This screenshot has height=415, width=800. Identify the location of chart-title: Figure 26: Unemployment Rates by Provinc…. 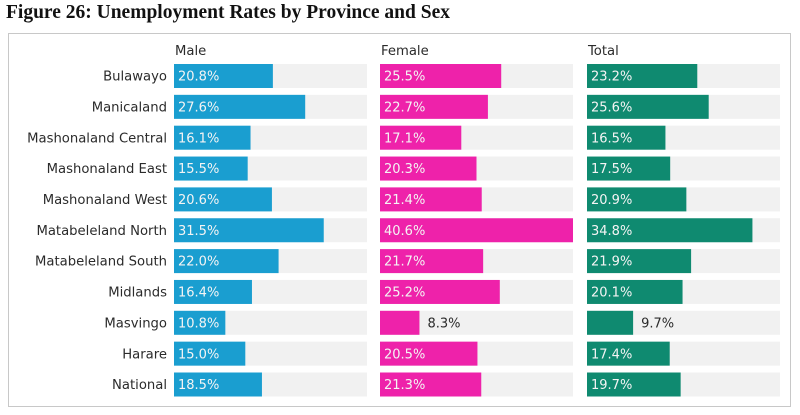
(228, 12).